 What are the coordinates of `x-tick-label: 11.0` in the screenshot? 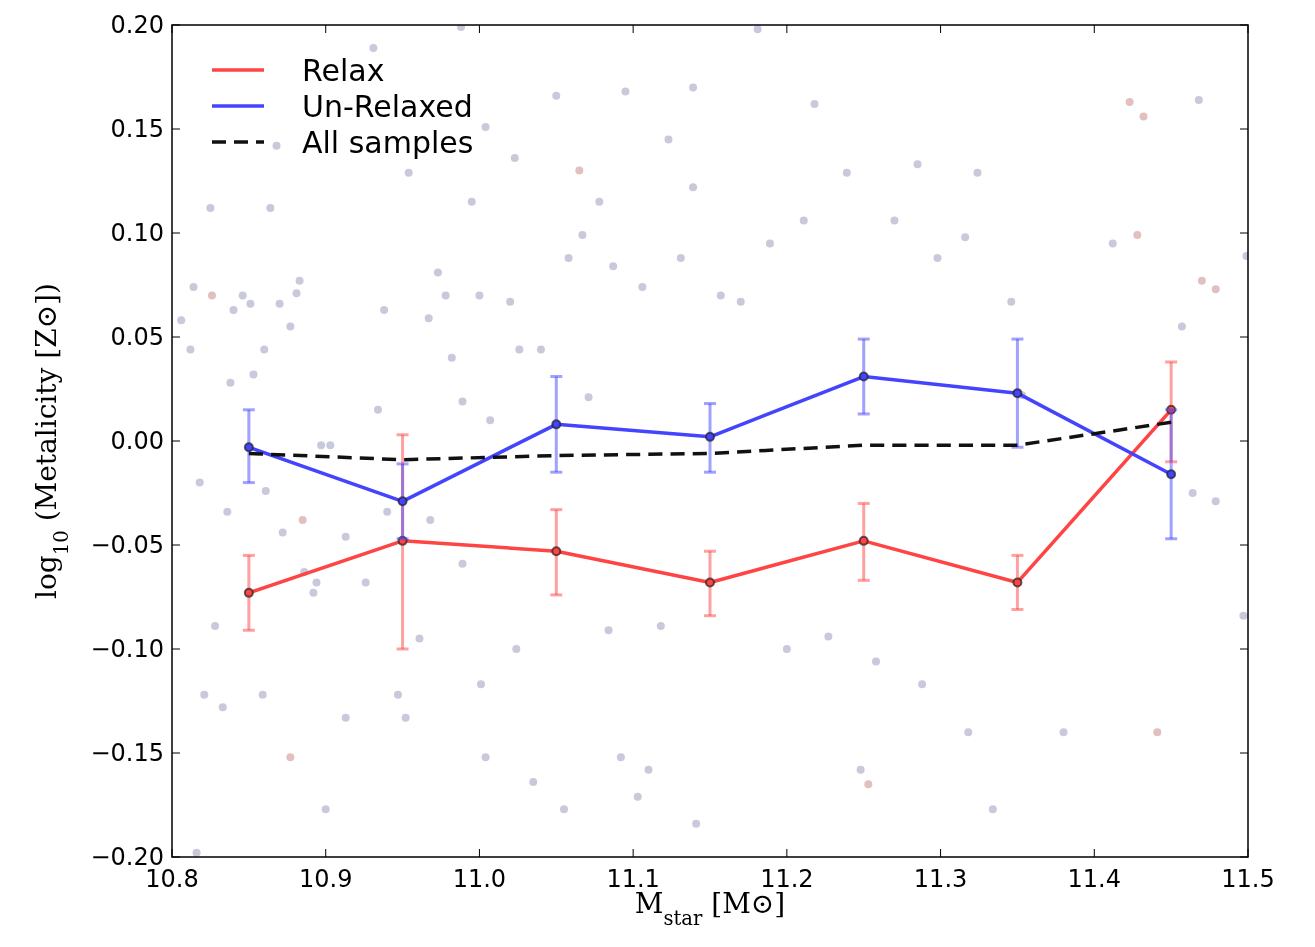 It's located at (479, 879).